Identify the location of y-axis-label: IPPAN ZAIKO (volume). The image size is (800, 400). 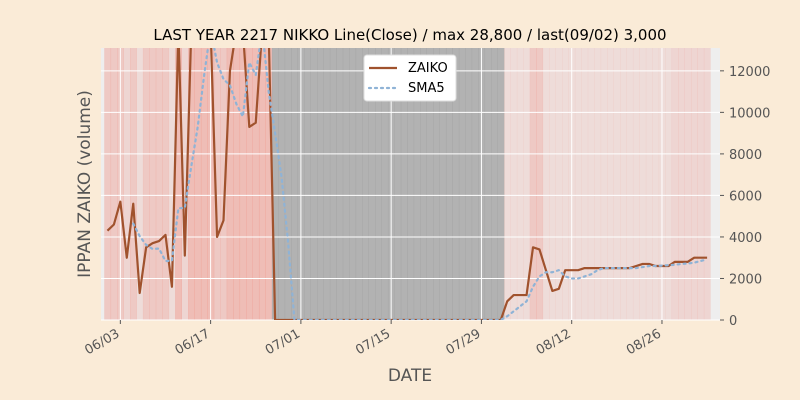
(85, 184).